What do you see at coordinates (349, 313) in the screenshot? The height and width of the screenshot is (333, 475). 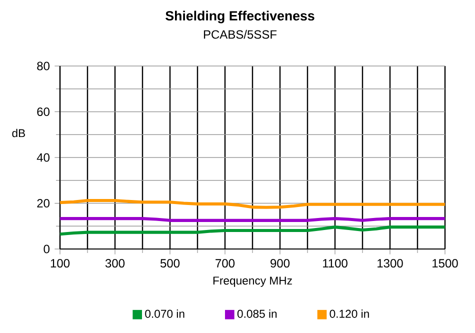 I see `legend-label: 0.120 in` at bounding box center [349, 313].